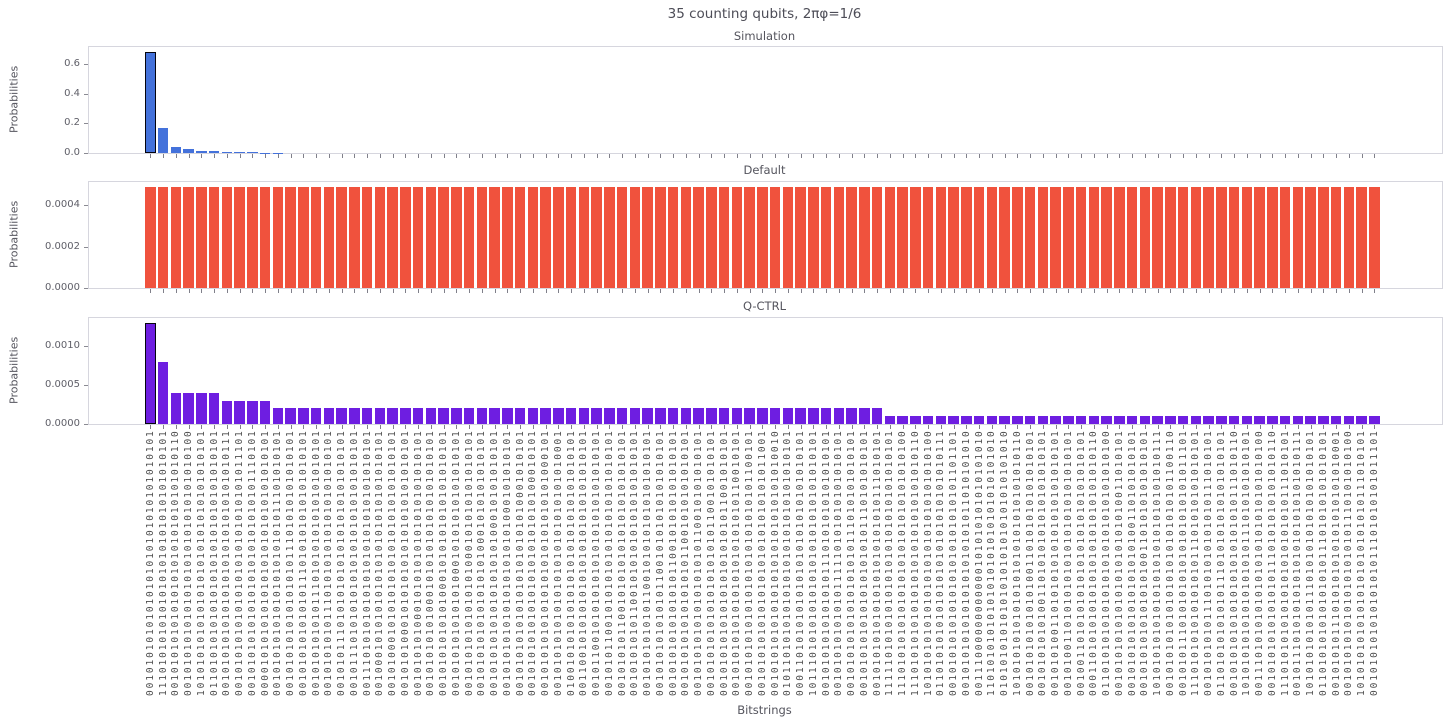  What do you see at coordinates (380, 562) in the screenshot?
I see `x-tick-label: 00100010101010101010101010101010101` at bounding box center [380, 562].